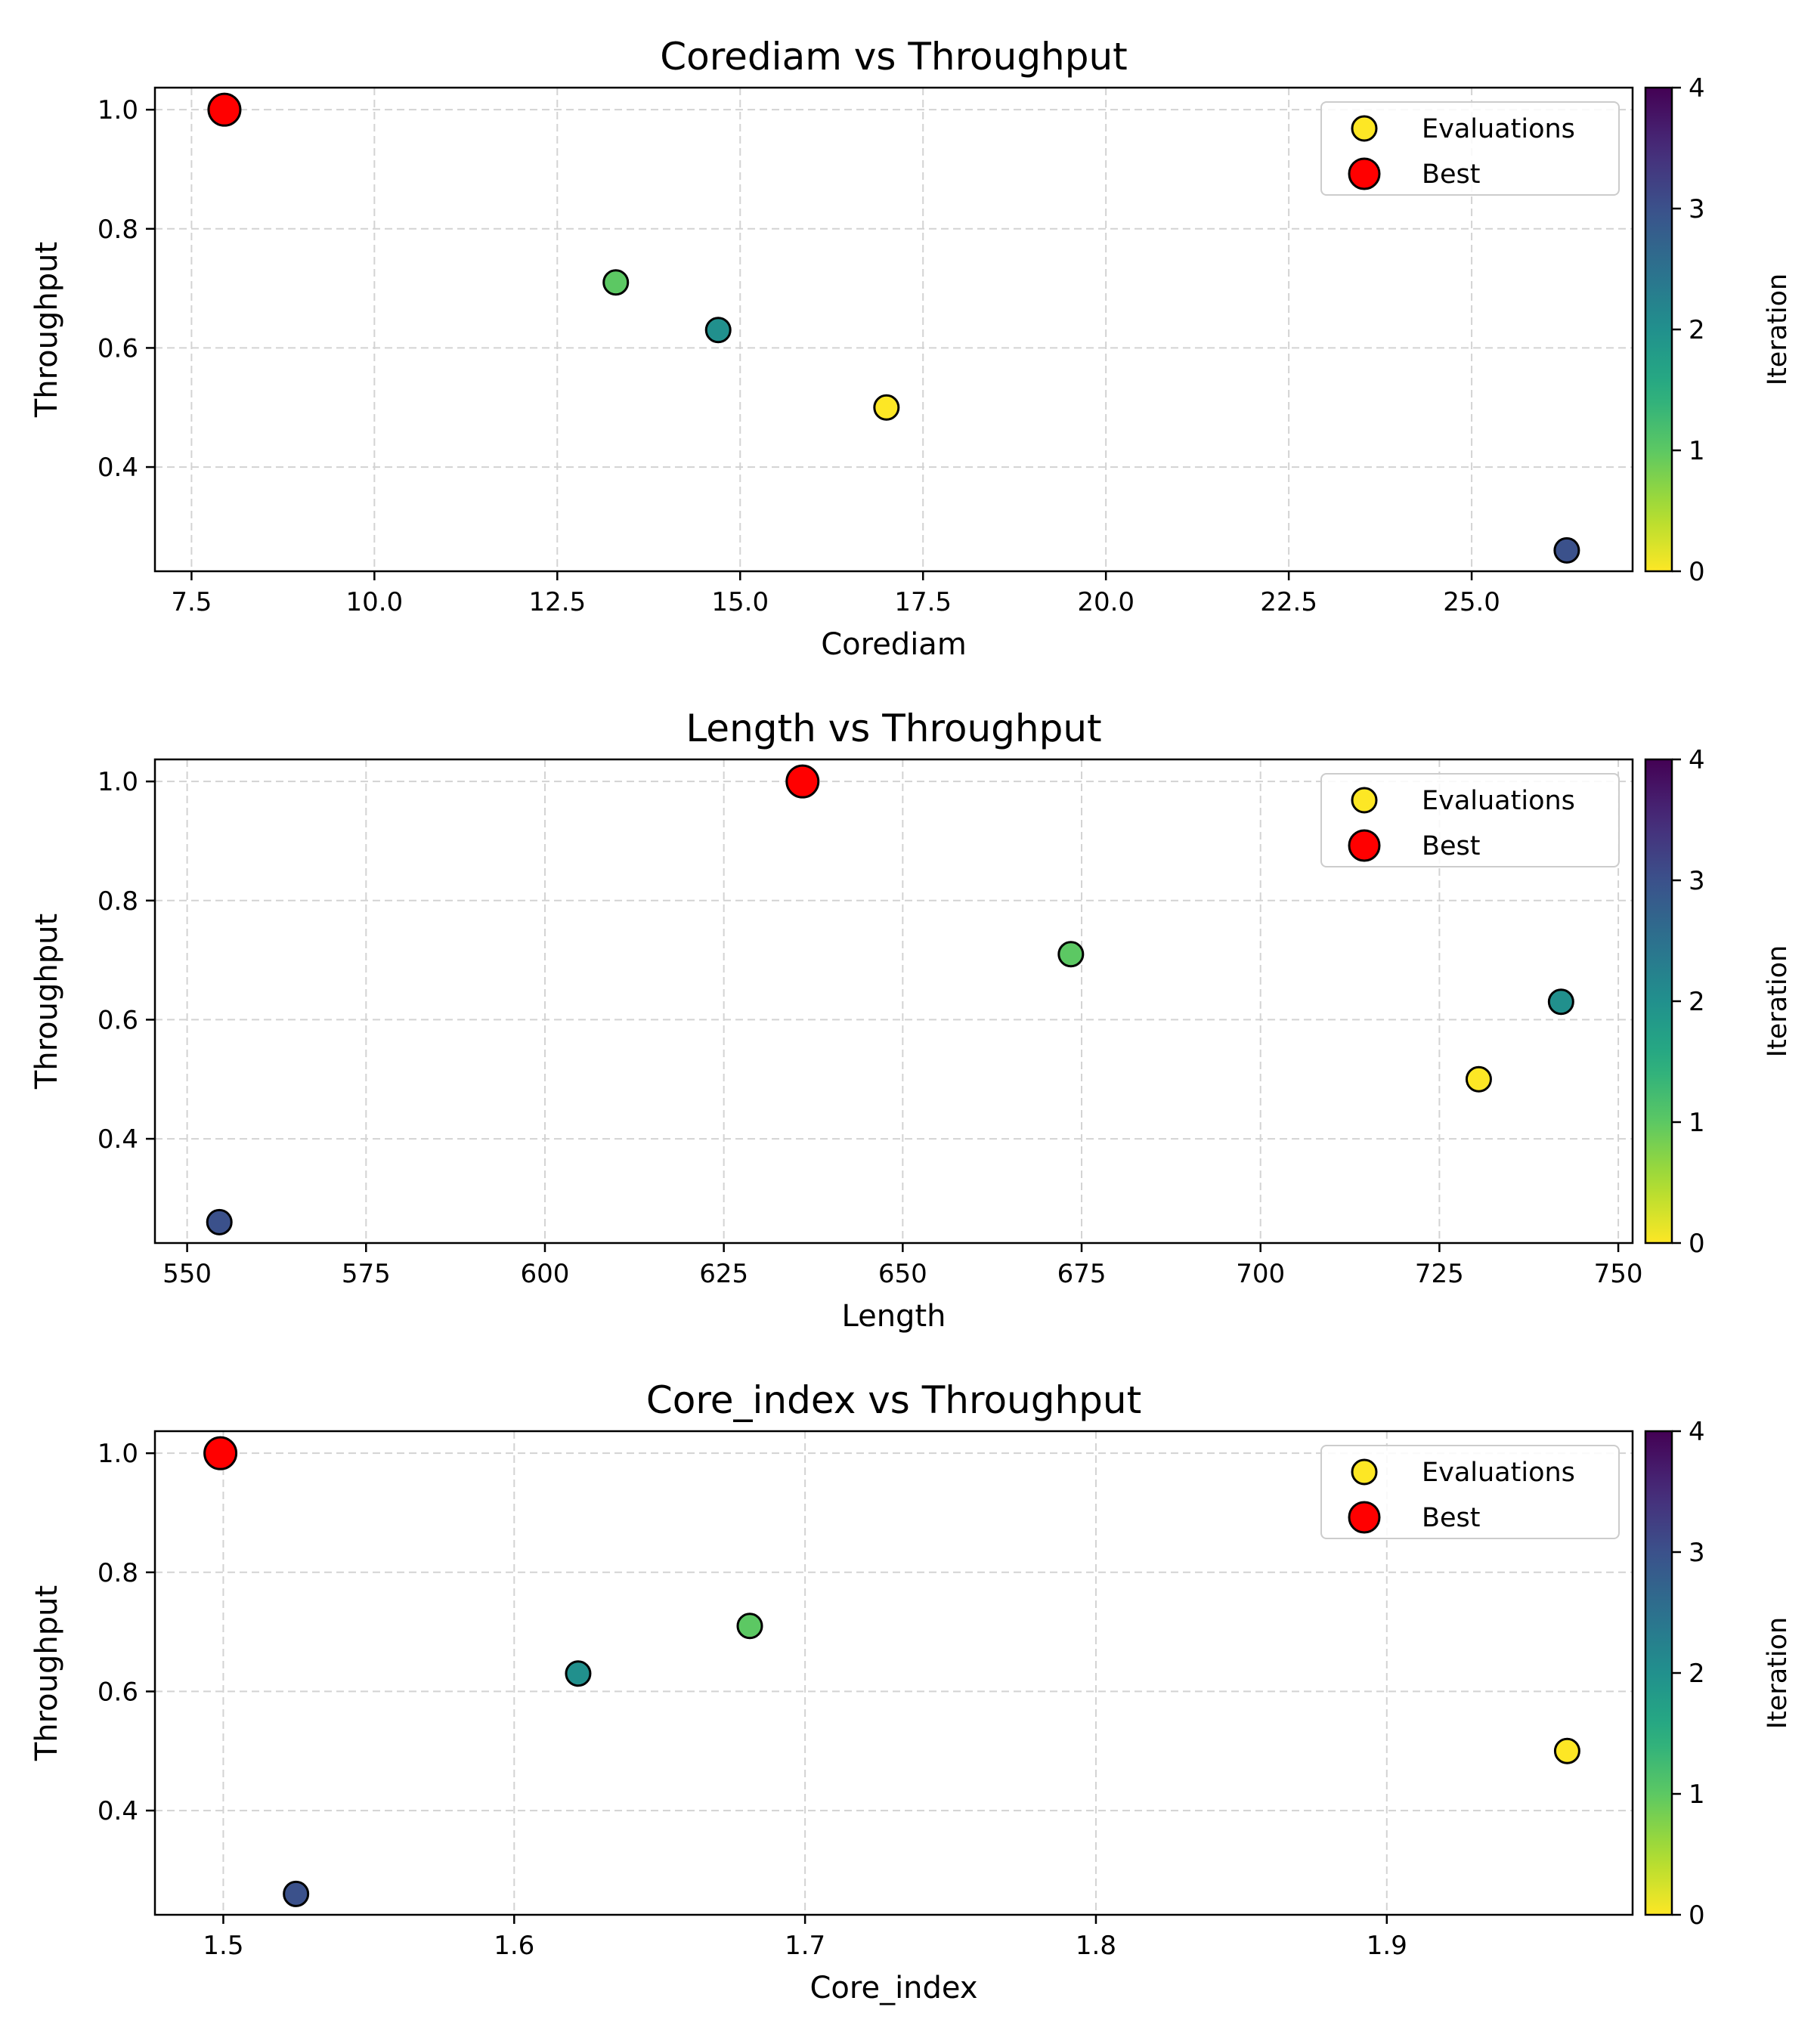 The height and width of the screenshot is (2044, 1814). Describe the element at coordinates (514, 1946) in the screenshot. I see `x-tick-label: 1.6` at that location.